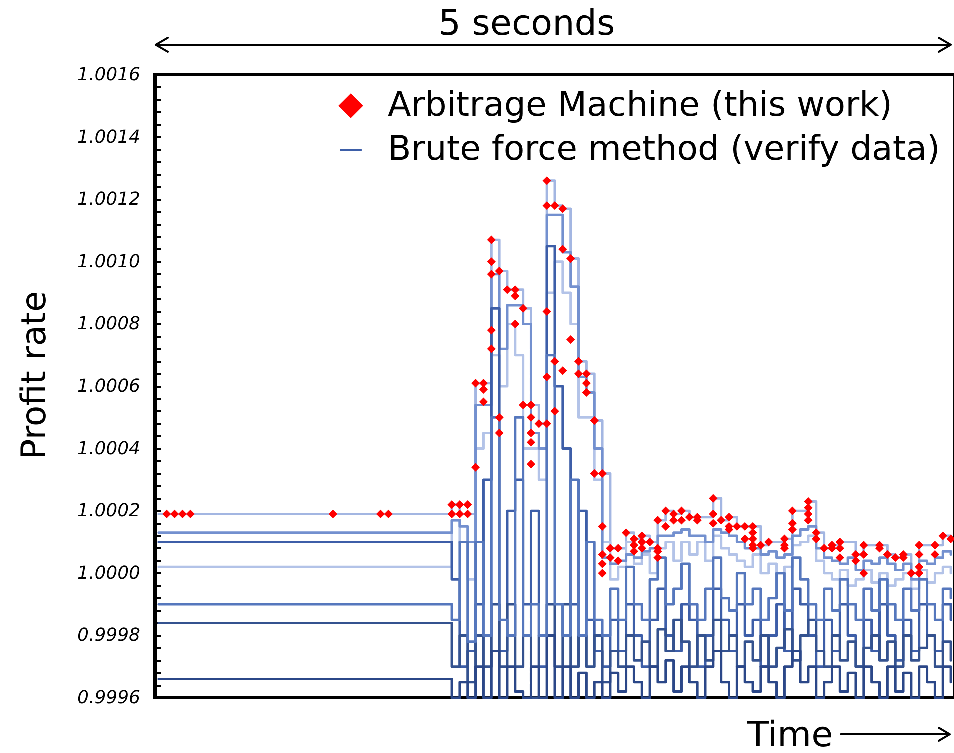  What do you see at coordinates (109, 635) in the screenshot?
I see `y-tick-label: 0.9998` at bounding box center [109, 635].